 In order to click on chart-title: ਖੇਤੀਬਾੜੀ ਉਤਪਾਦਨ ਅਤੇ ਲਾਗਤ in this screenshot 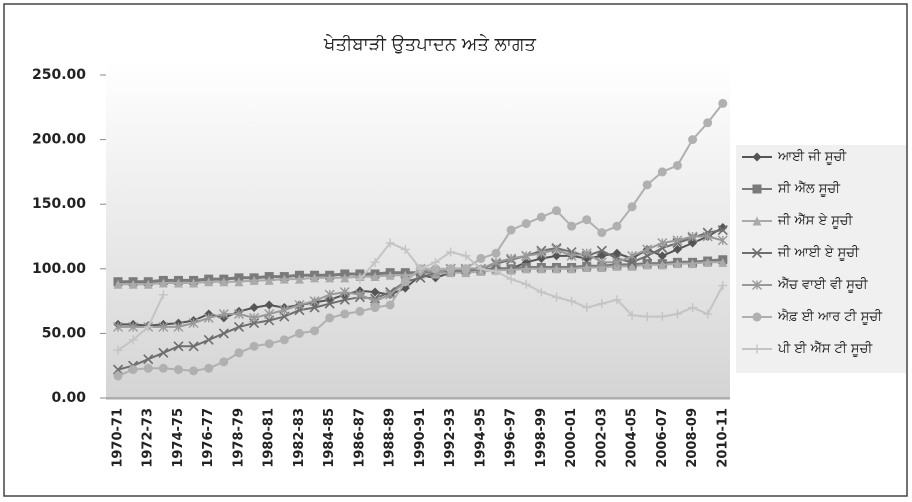, I will do `click(429, 44)`.